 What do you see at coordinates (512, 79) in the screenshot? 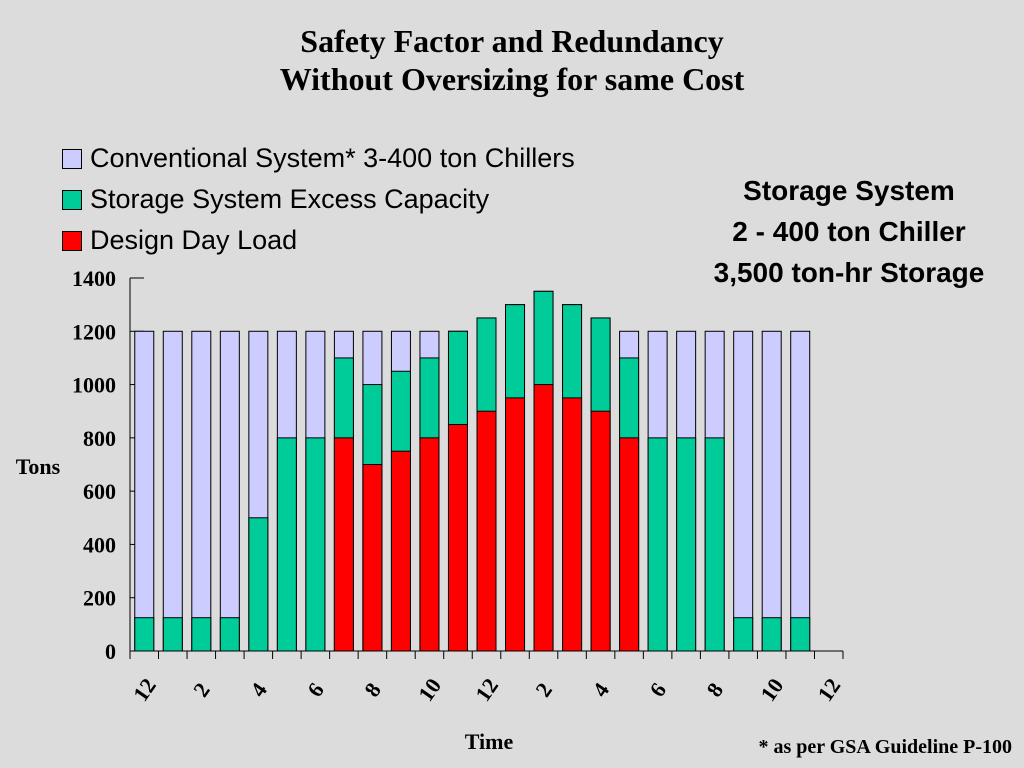
I see `chart-title-line2: Without Oversizing for same Cost` at bounding box center [512, 79].